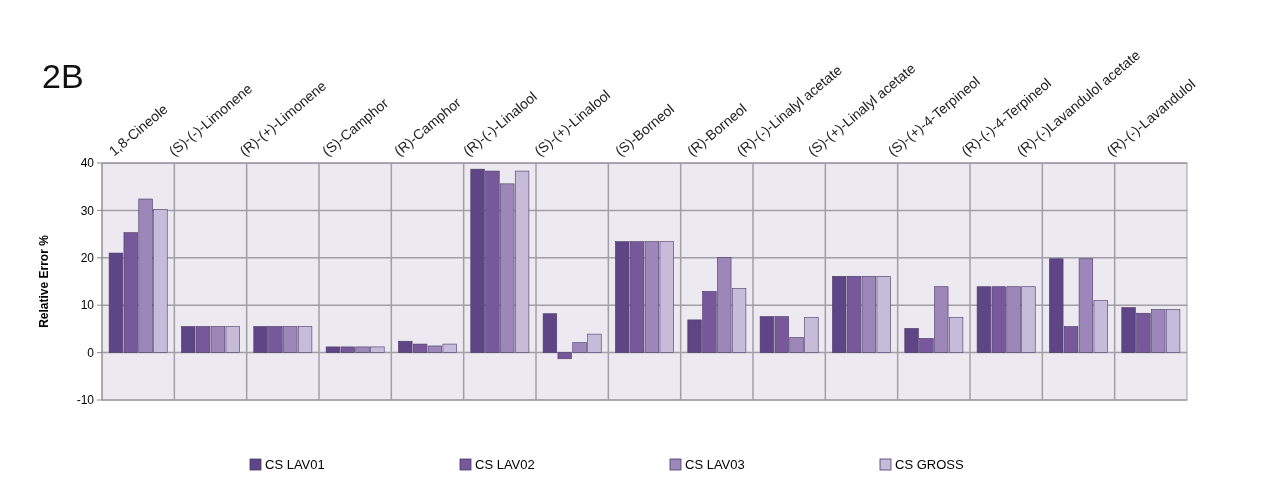  What do you see at coordinates (87, 163) in the screenshot?
I see `y-tick-label: 40` at bounding box center [87, 163].